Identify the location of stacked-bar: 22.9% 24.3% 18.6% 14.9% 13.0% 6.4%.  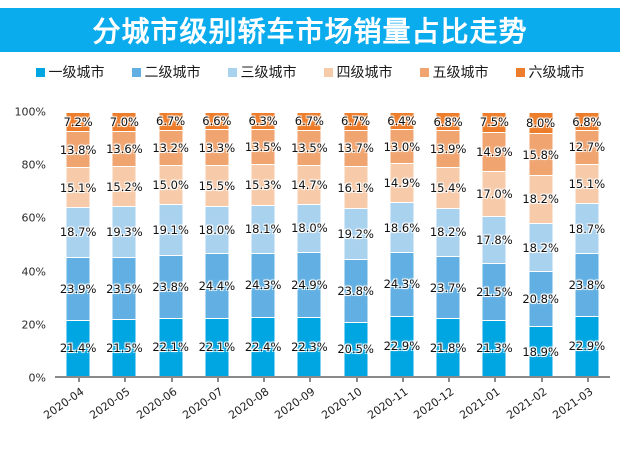
(402, 244).